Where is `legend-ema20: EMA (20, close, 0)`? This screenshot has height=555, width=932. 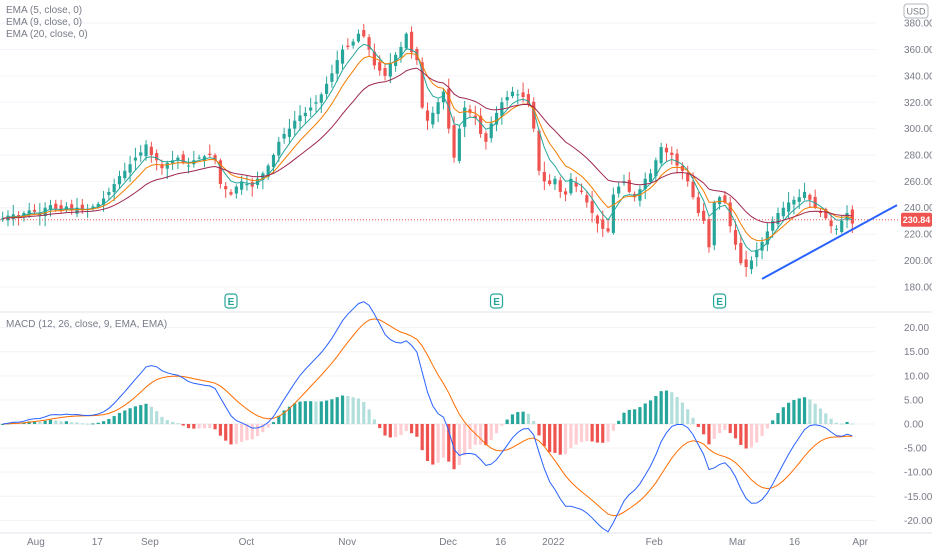 legend-ema20: EMA (20, close, 0) is located at coordinates (47, 34).